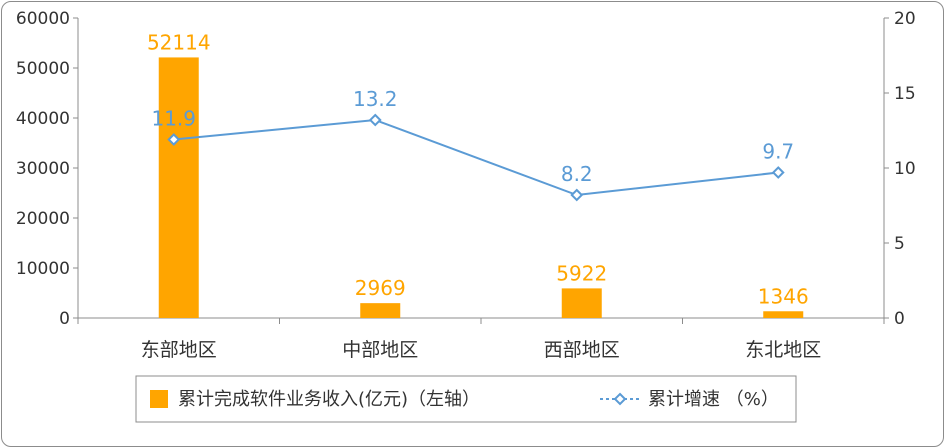  Describe the element at coordinates (778, 152) in the screenshot. I see `line-value-label: 9.7` at that location.